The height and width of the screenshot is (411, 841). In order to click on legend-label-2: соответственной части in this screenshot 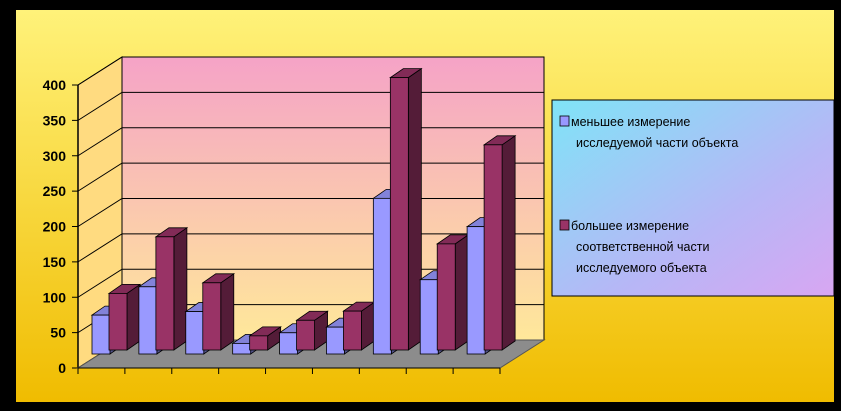, I will do `click(642, 247)`.